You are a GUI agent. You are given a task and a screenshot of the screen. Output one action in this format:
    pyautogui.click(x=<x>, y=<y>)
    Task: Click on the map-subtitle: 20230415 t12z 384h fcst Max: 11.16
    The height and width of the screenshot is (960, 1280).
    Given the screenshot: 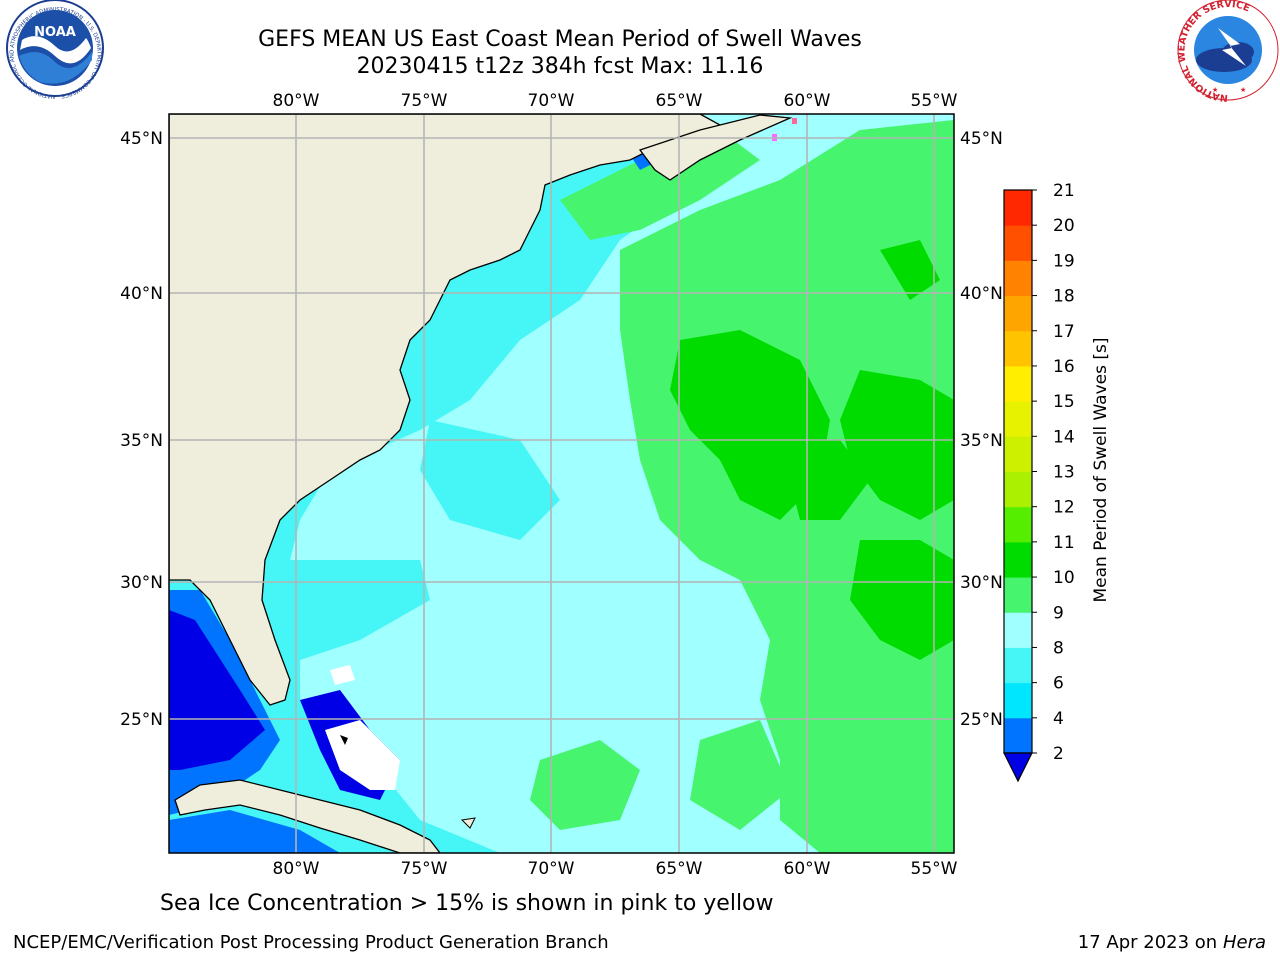 What is the action you would take?
    pyautogui.click(x=560, y=66)
    